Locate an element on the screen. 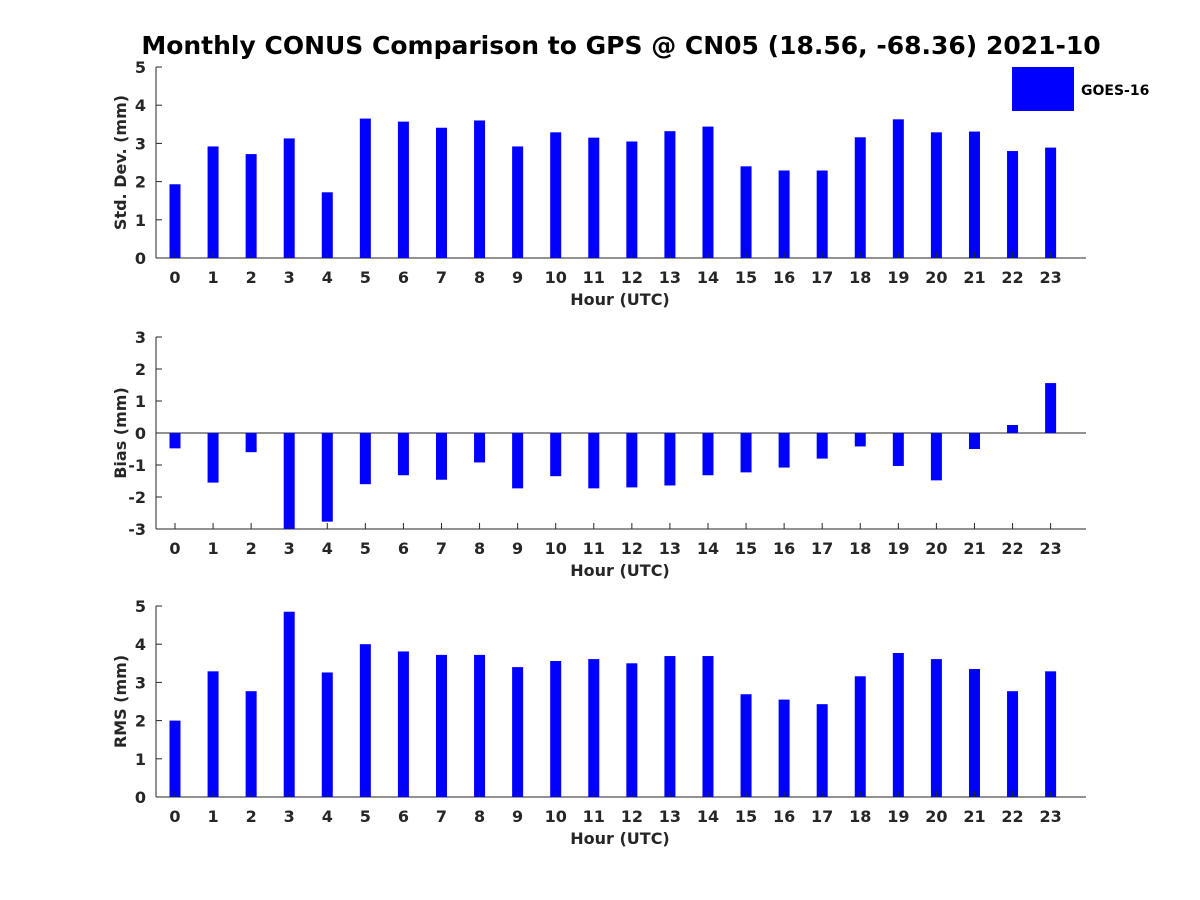 Image resolution: width=1200 pixels, height=900 pixels. legend-label: GOES-16 is located at coordinates (1115, 91).